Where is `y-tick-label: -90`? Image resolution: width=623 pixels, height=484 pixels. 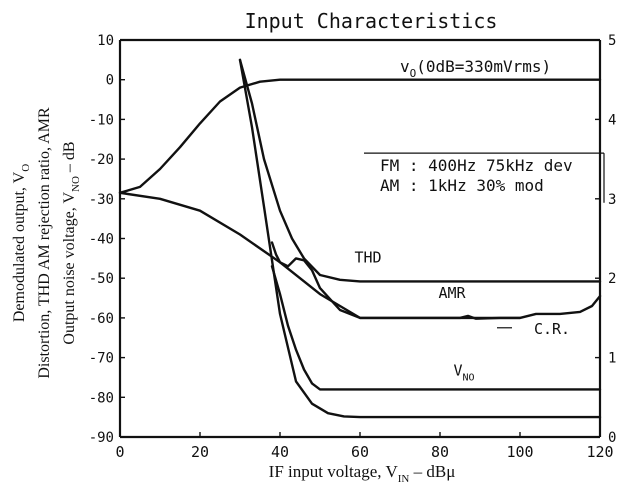
y-tick-label: -90 is located at coordinates (101, 438).